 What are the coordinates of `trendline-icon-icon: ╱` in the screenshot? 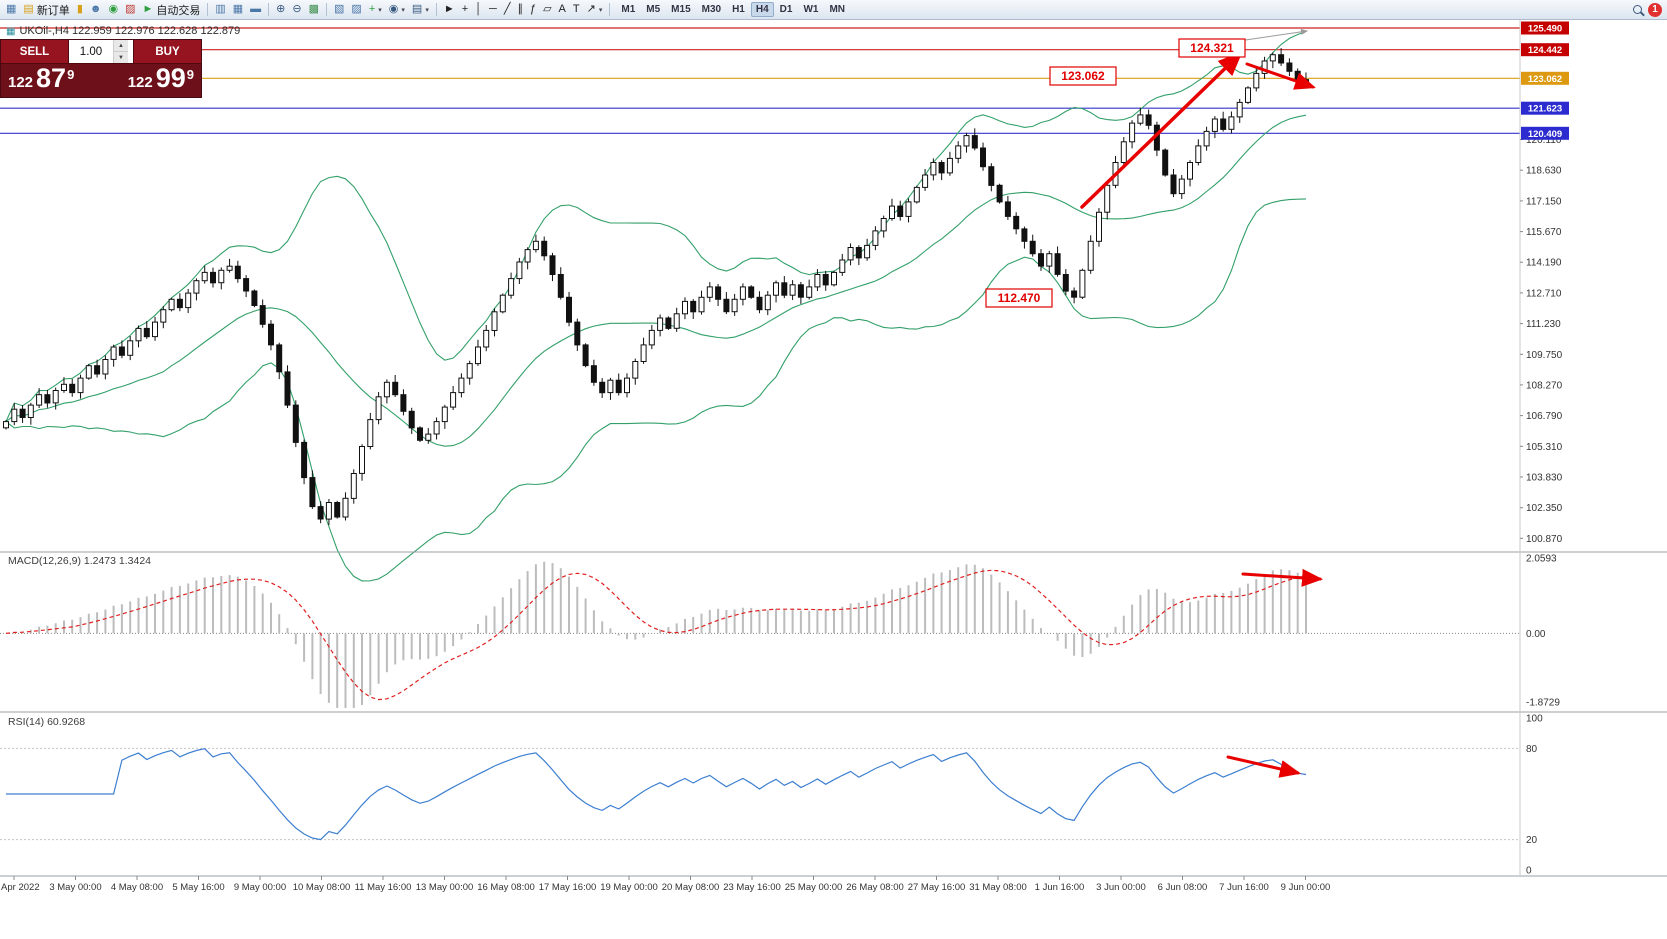 It's located at (507, 9).